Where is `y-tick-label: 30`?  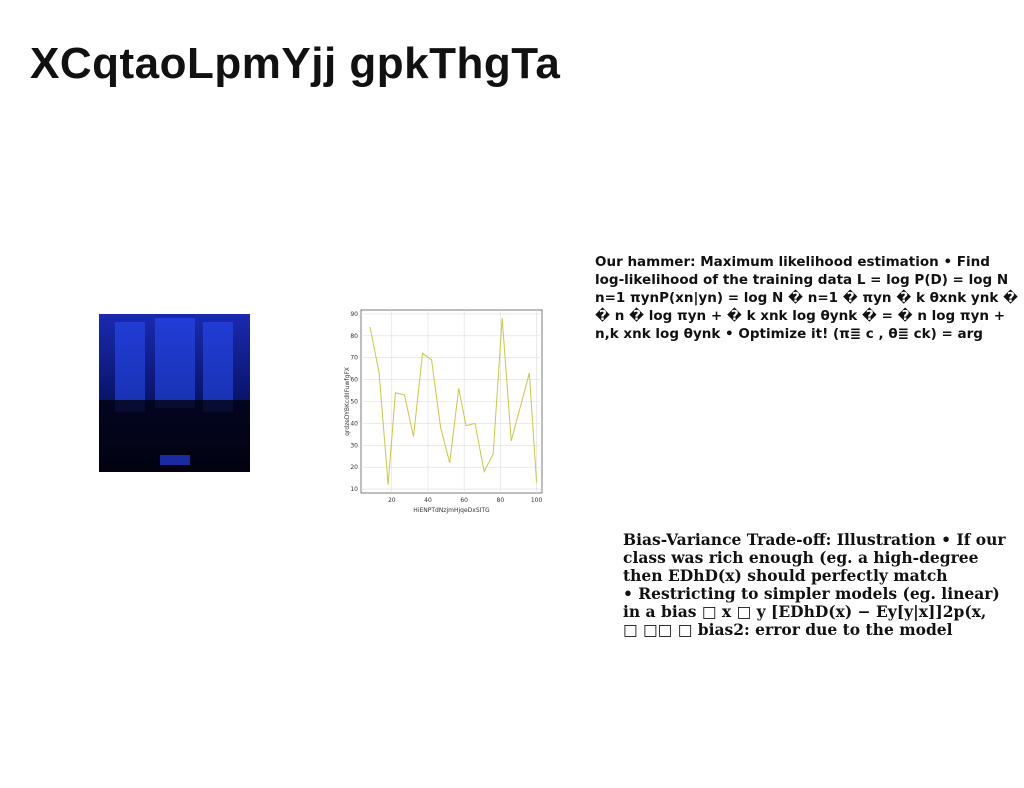
y-tick-label: 30 is located at coordinates (354, 445).